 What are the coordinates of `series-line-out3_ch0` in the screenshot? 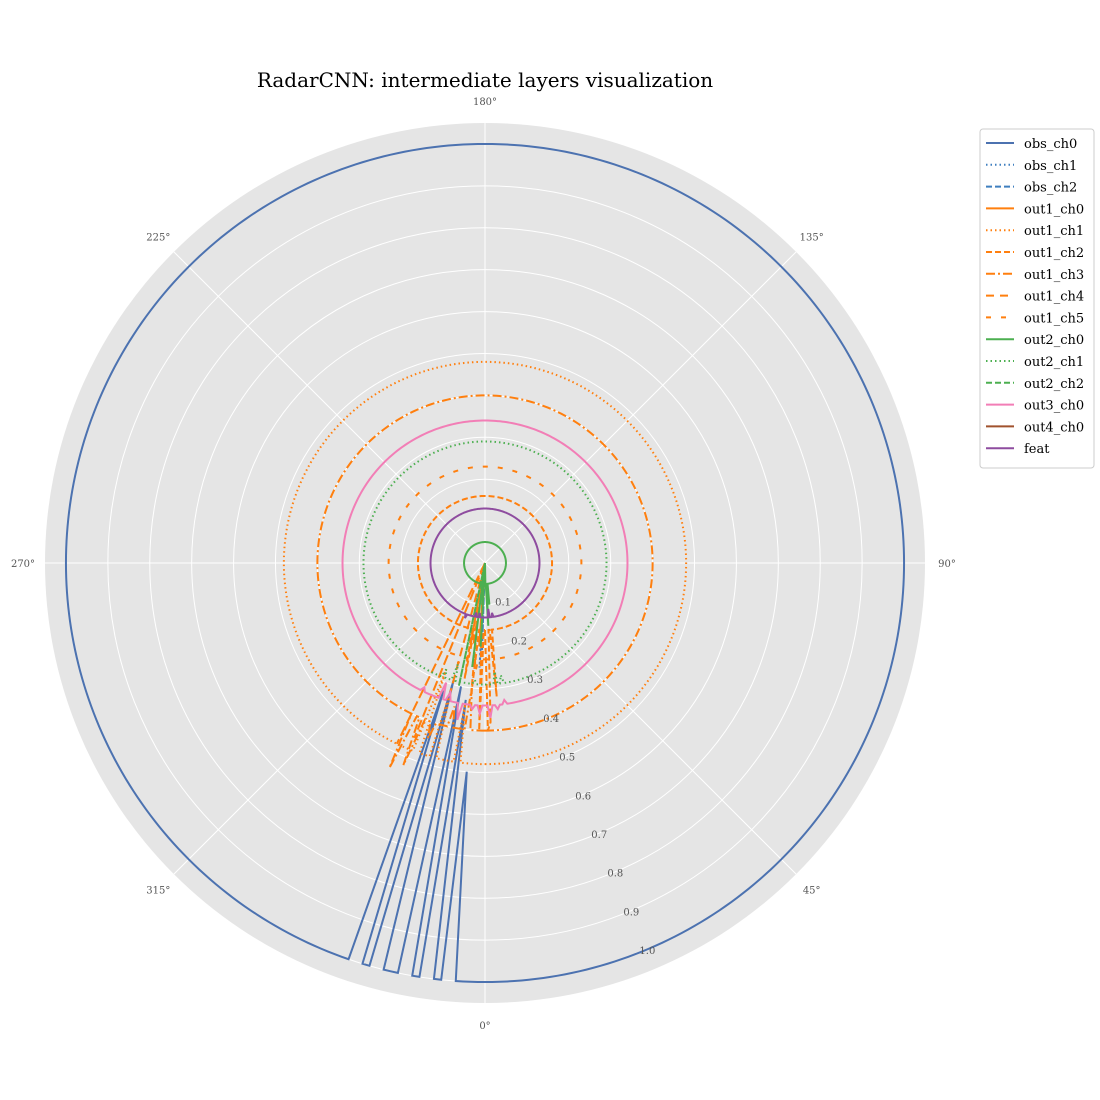 It's located at (485, 570).